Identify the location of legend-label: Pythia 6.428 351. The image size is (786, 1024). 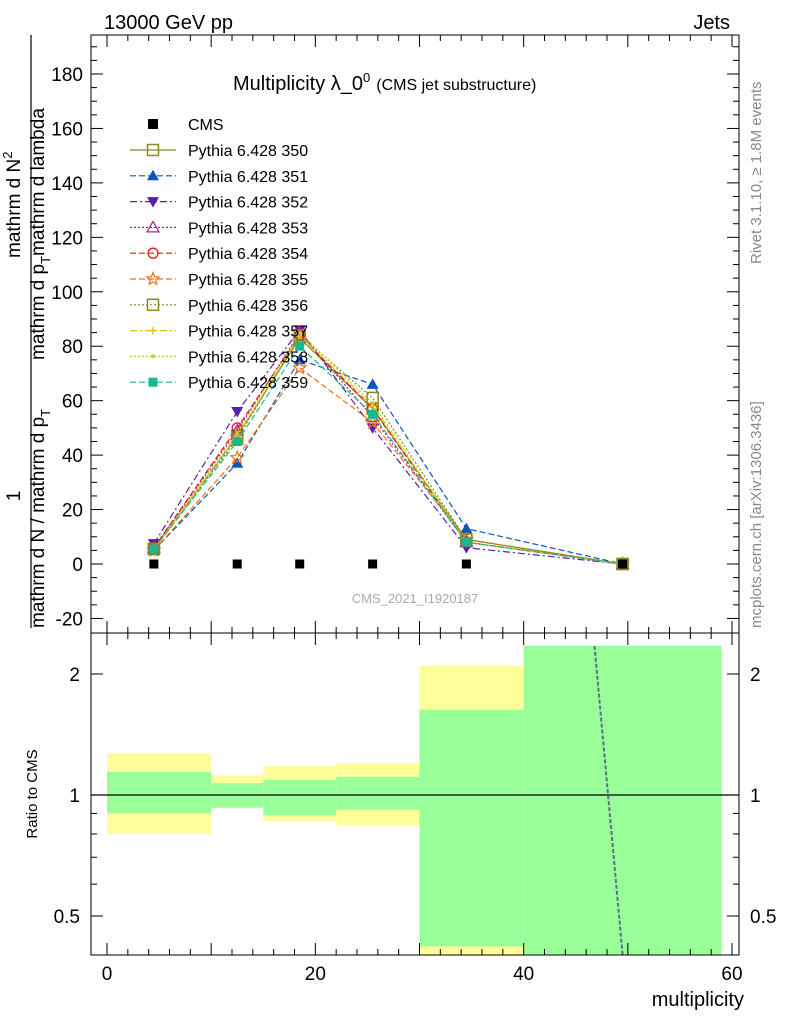
(248, 177).